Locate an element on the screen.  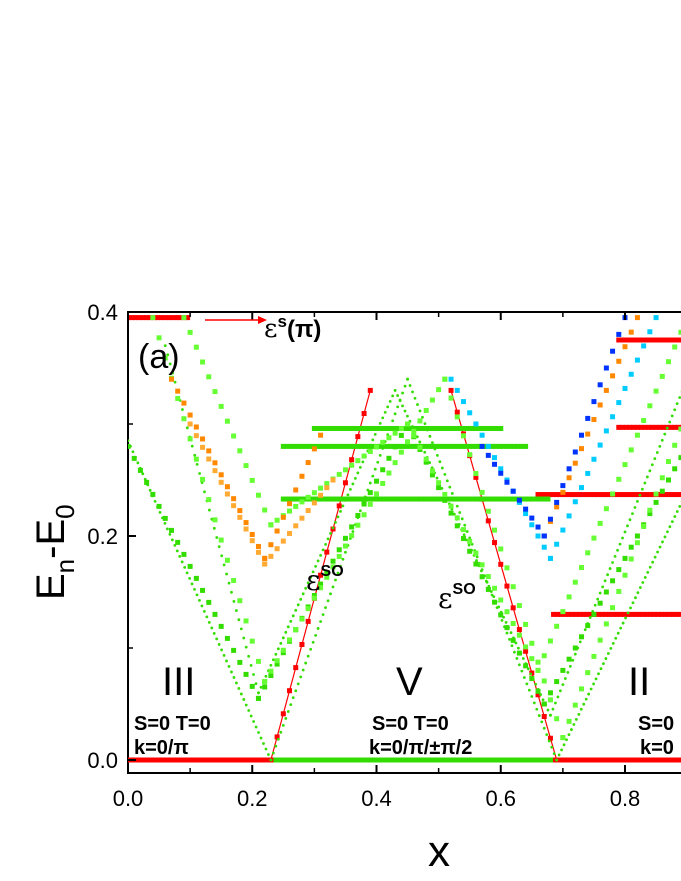
region-II-line2: k=0 is located at coordinates (657, 748).